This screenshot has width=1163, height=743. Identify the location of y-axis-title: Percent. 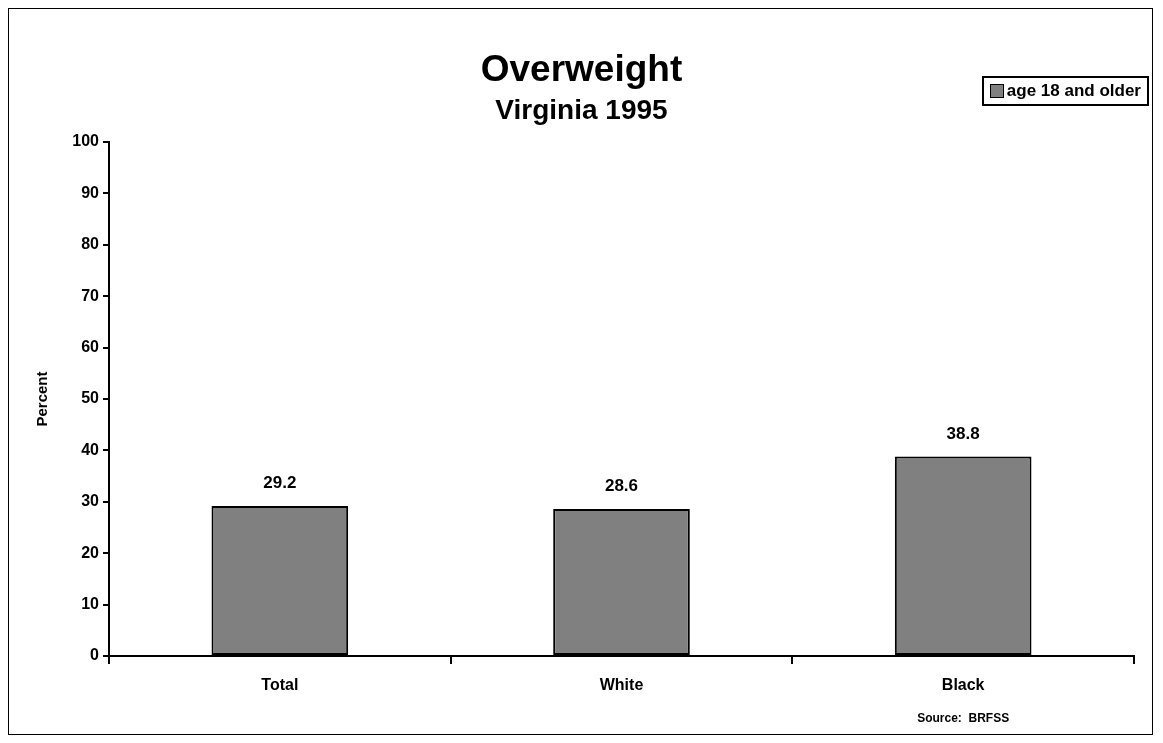
(42, 399).